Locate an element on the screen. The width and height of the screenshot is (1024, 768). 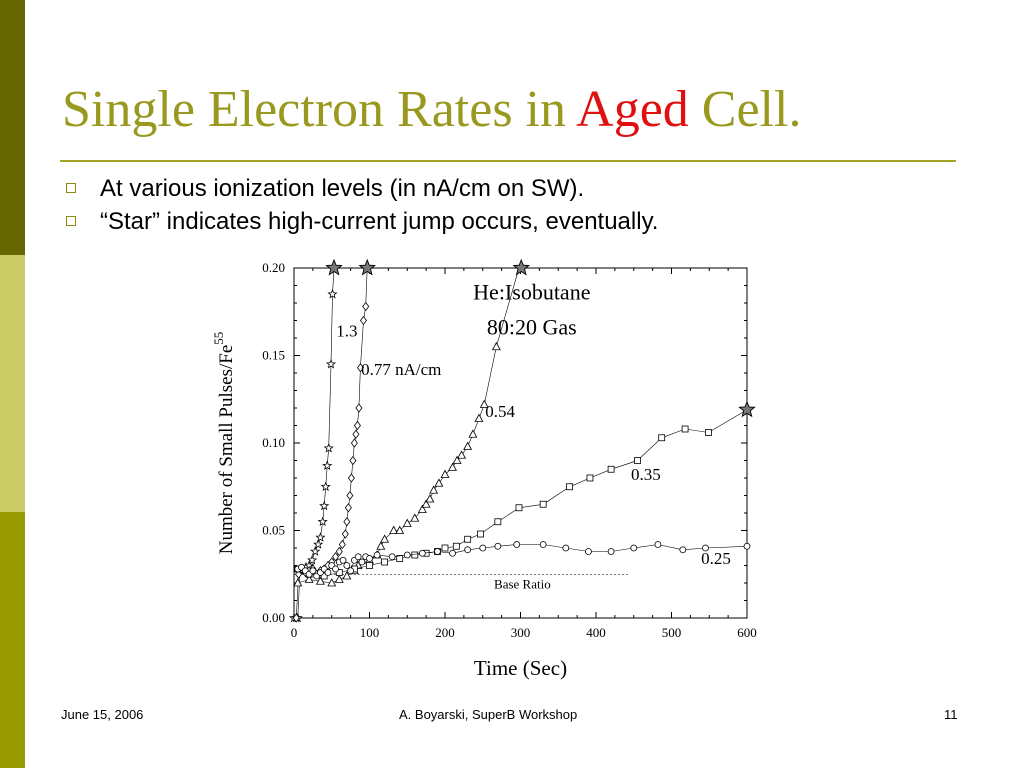
slide-title-part2: Cell. is located at coordinates (745, 109).